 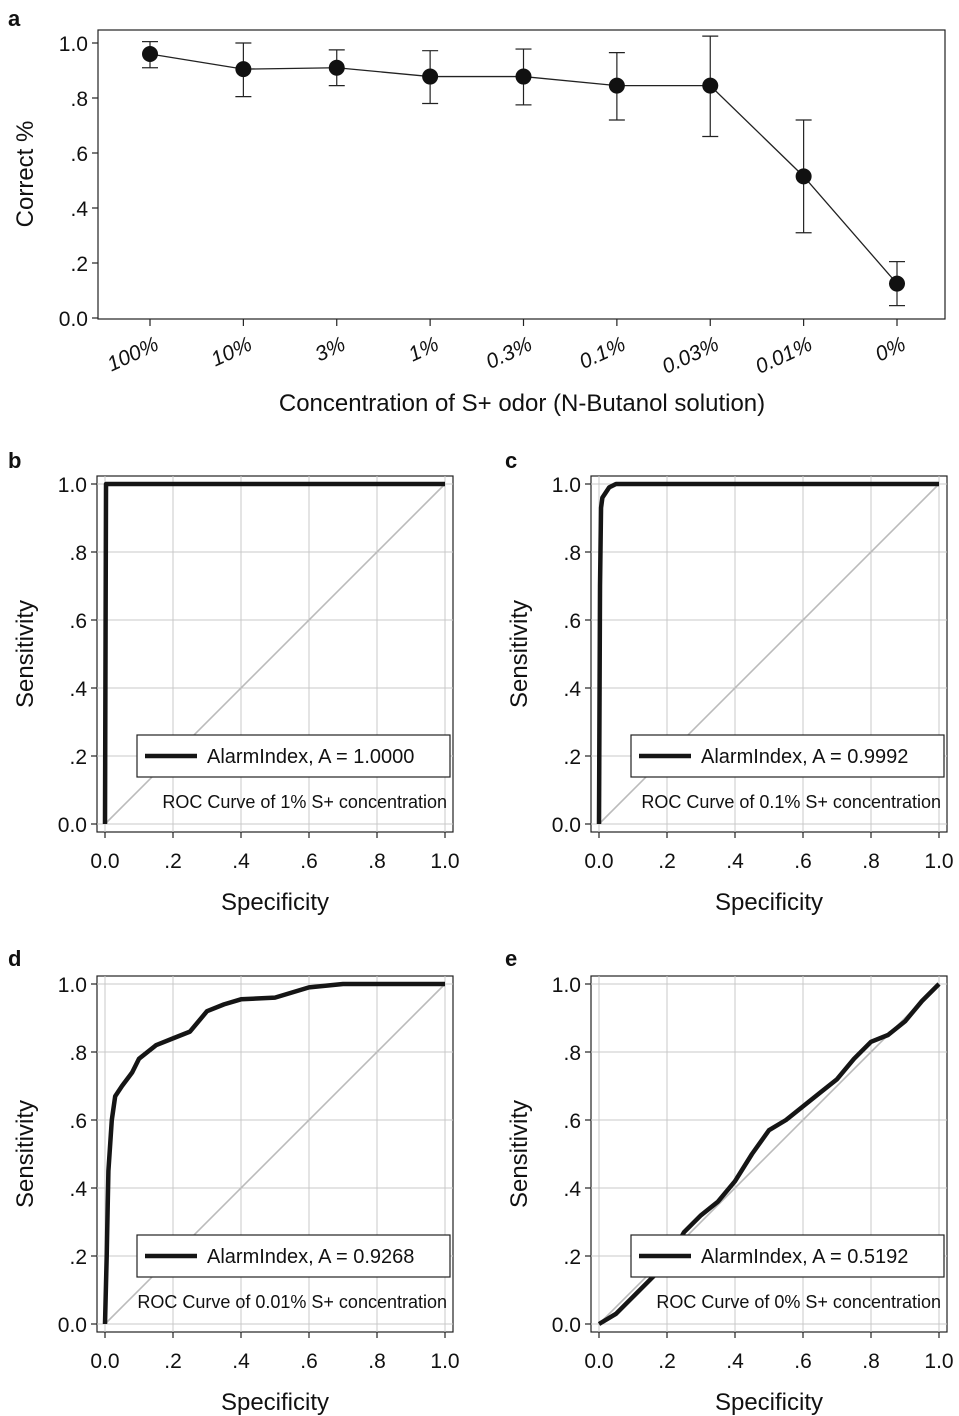 What do you see at coordinates (784, 356) in the screenshot?
I see `x-tick-label: 0.01%` at bounding box center [784, 356].